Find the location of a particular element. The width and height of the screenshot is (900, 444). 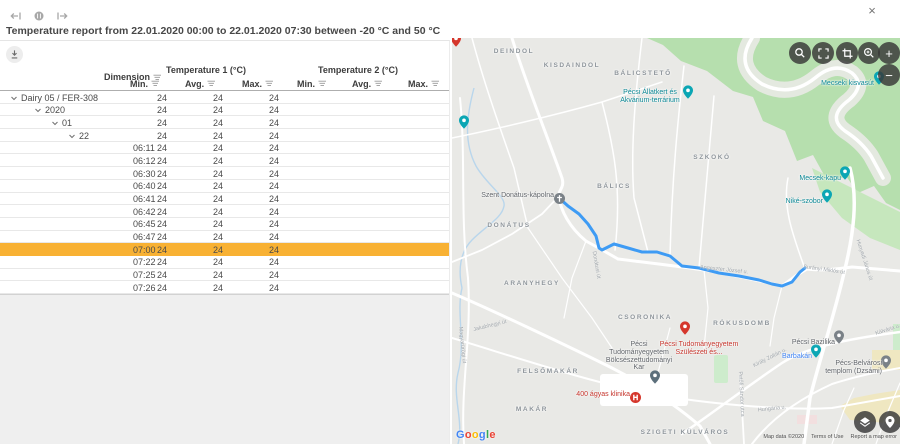

crop-icon is located at coordinates (847, 53).